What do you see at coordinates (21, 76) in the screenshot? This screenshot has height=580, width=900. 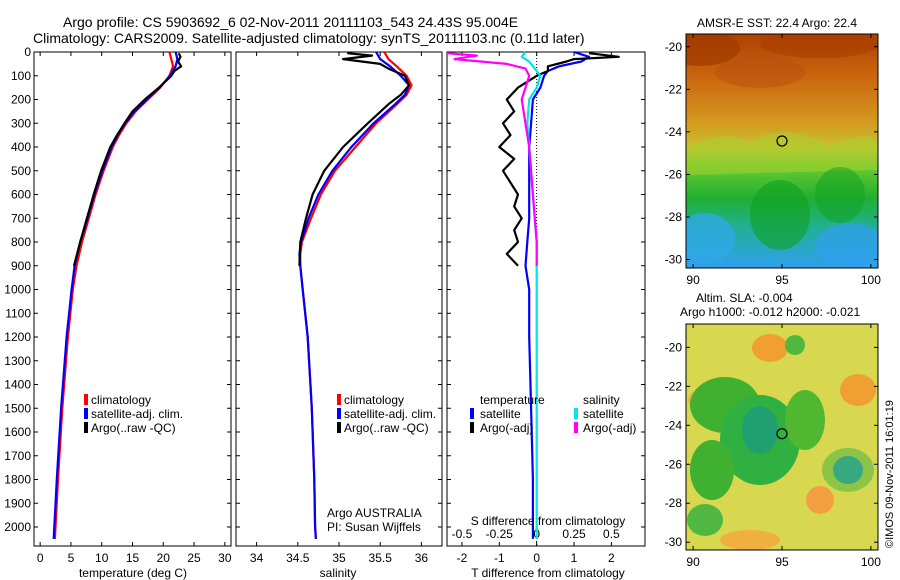 I see `y-tick-label: 100` at bounding box center [21, 76].